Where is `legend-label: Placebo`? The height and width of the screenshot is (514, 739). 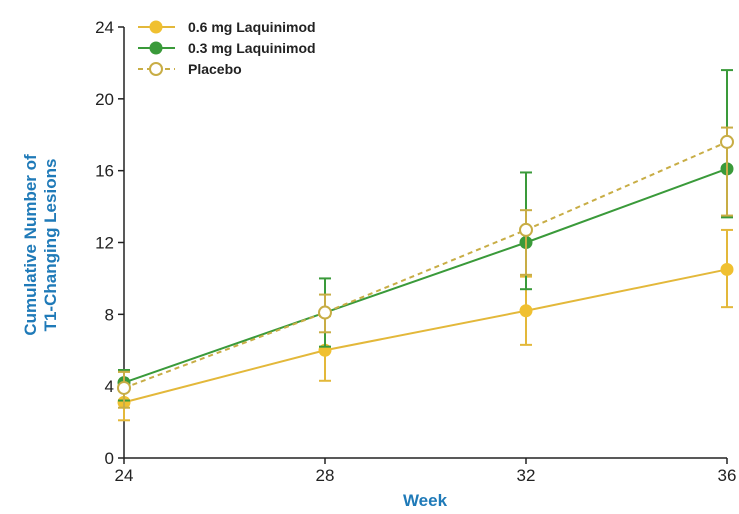 legend-label: Placebo is located at coordinates (215, 69).